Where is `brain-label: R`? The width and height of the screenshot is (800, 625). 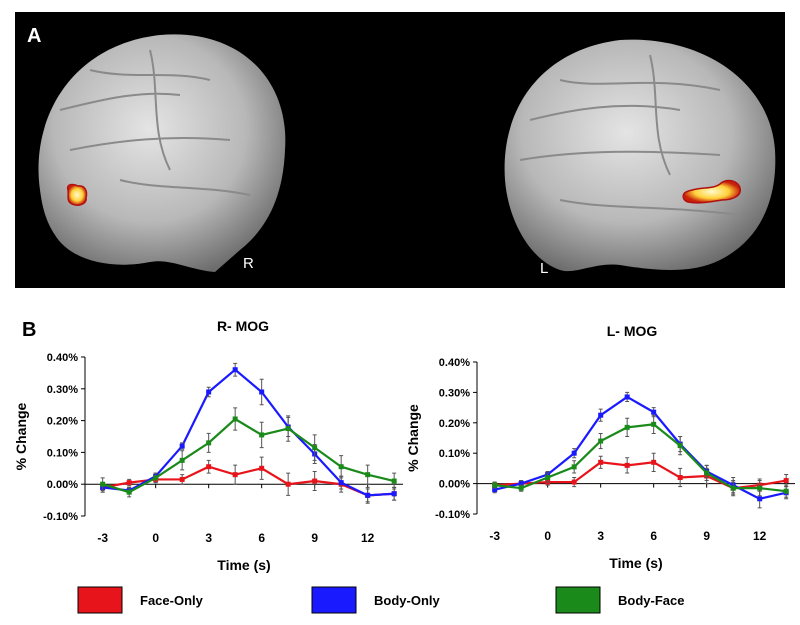 brain-label: R is located at coordinates (248, 263).